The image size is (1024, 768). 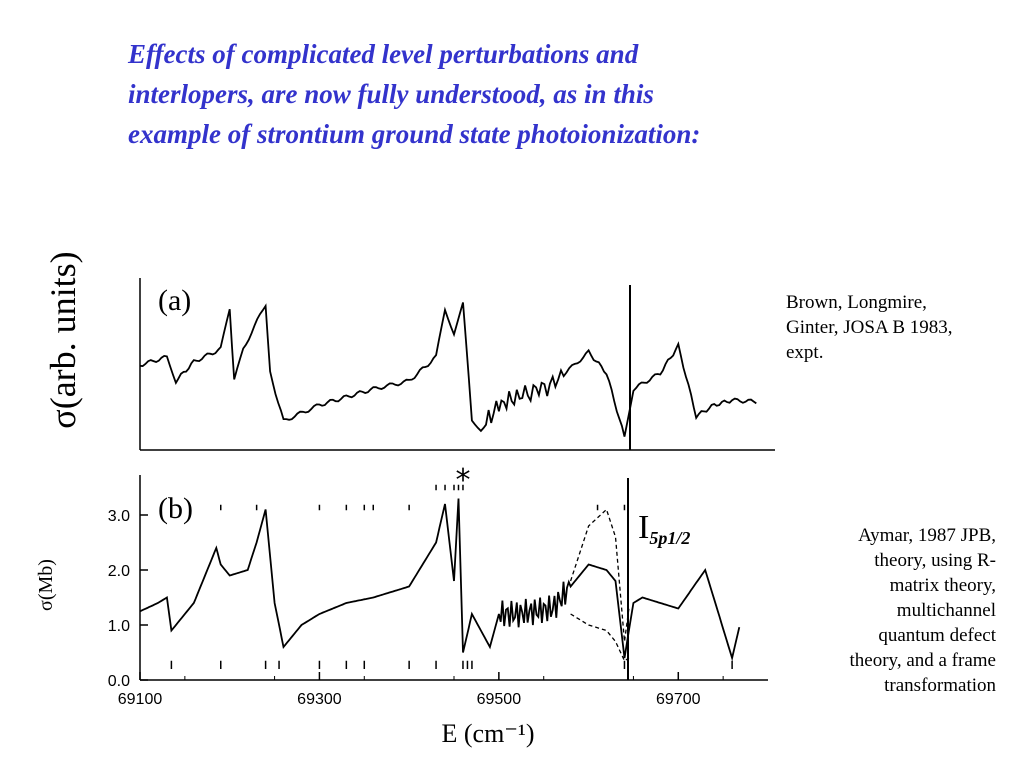 What do you see at coordinates (600, 637) in the screenshot?
I see `panel-b-dashed-lower` at bounding box center [600, 637].